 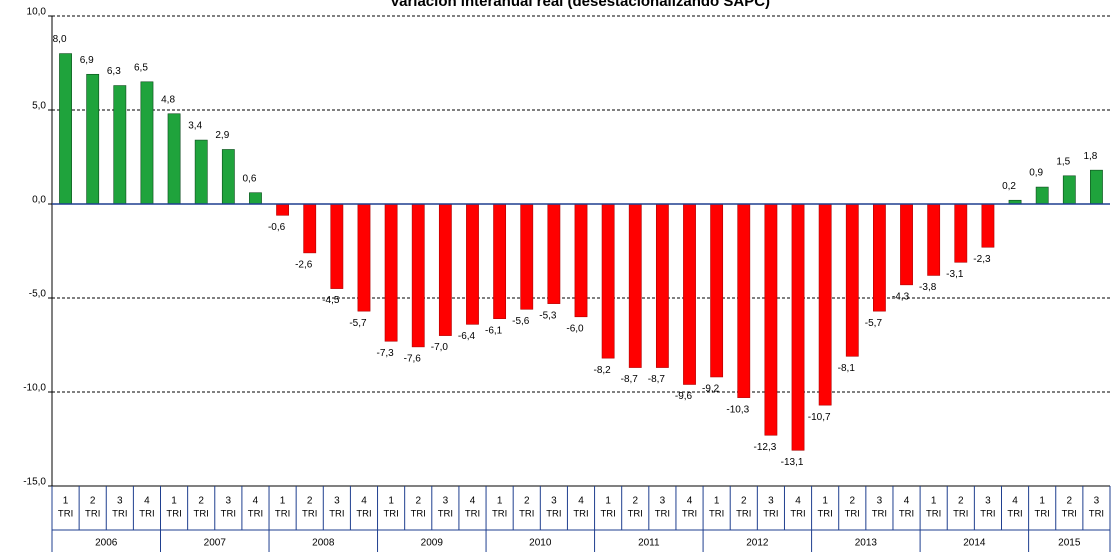 What do you see at coordinates (323, 543) in the screenshot?
I see `year-label: 2008` at bounding box center [323, 543].